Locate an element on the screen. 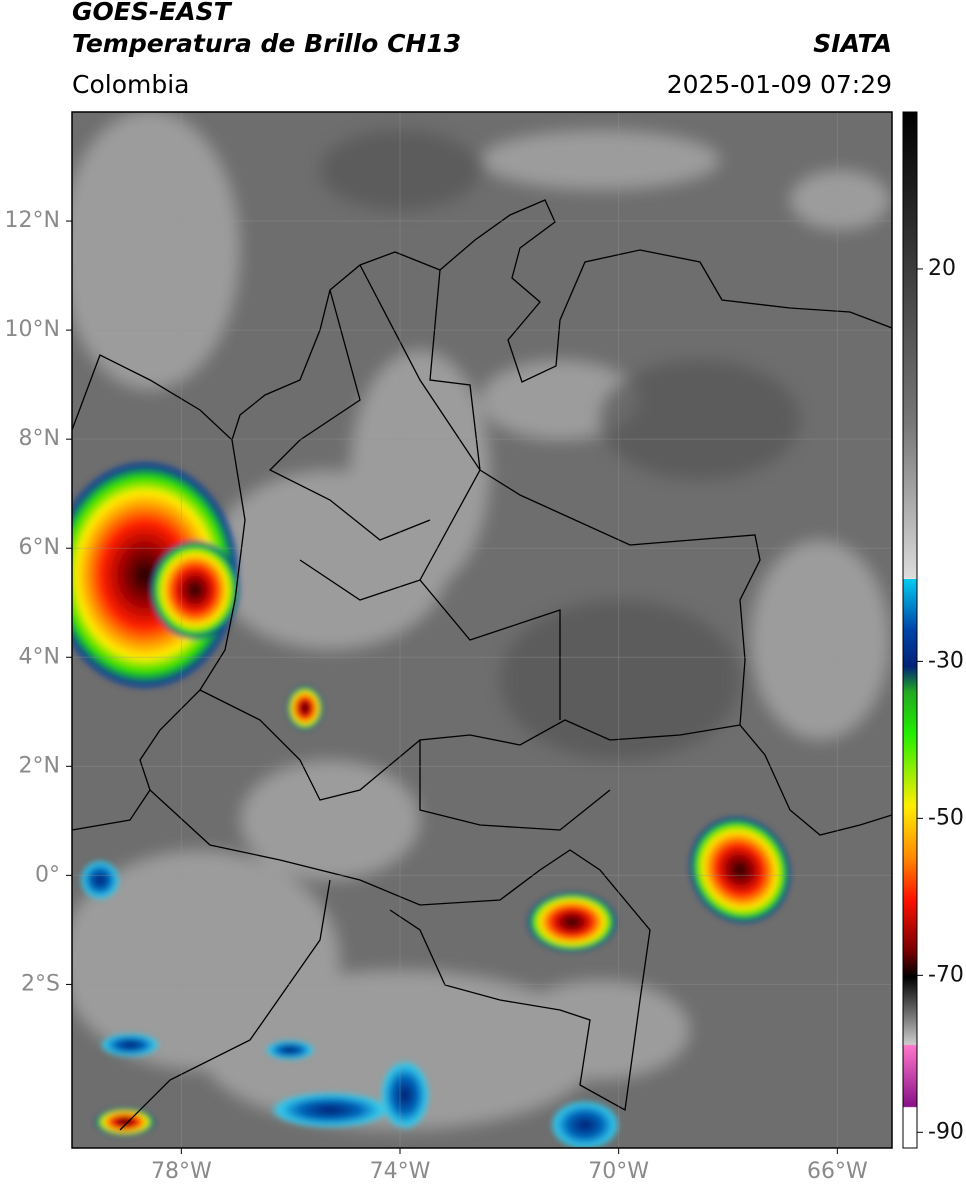 The image size is (966, 1194). timestamp: 2025-01-09 07:29 is located at coordinates (779, 84).